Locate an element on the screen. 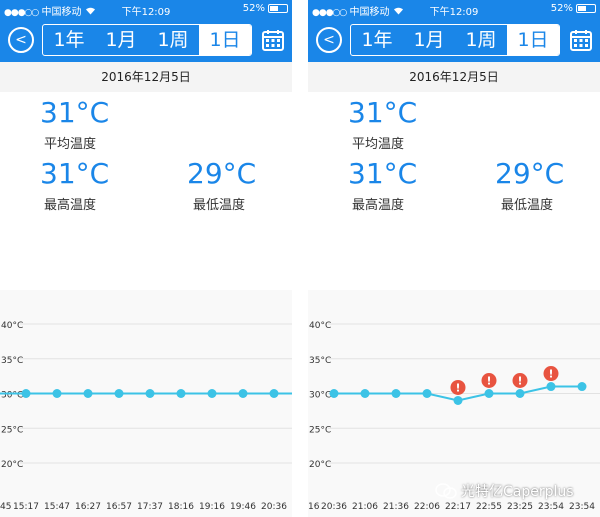 The height and width of the screenshot is (517, 600). watermark: 光特亿Caperplus is located at coordinates (504, 491).